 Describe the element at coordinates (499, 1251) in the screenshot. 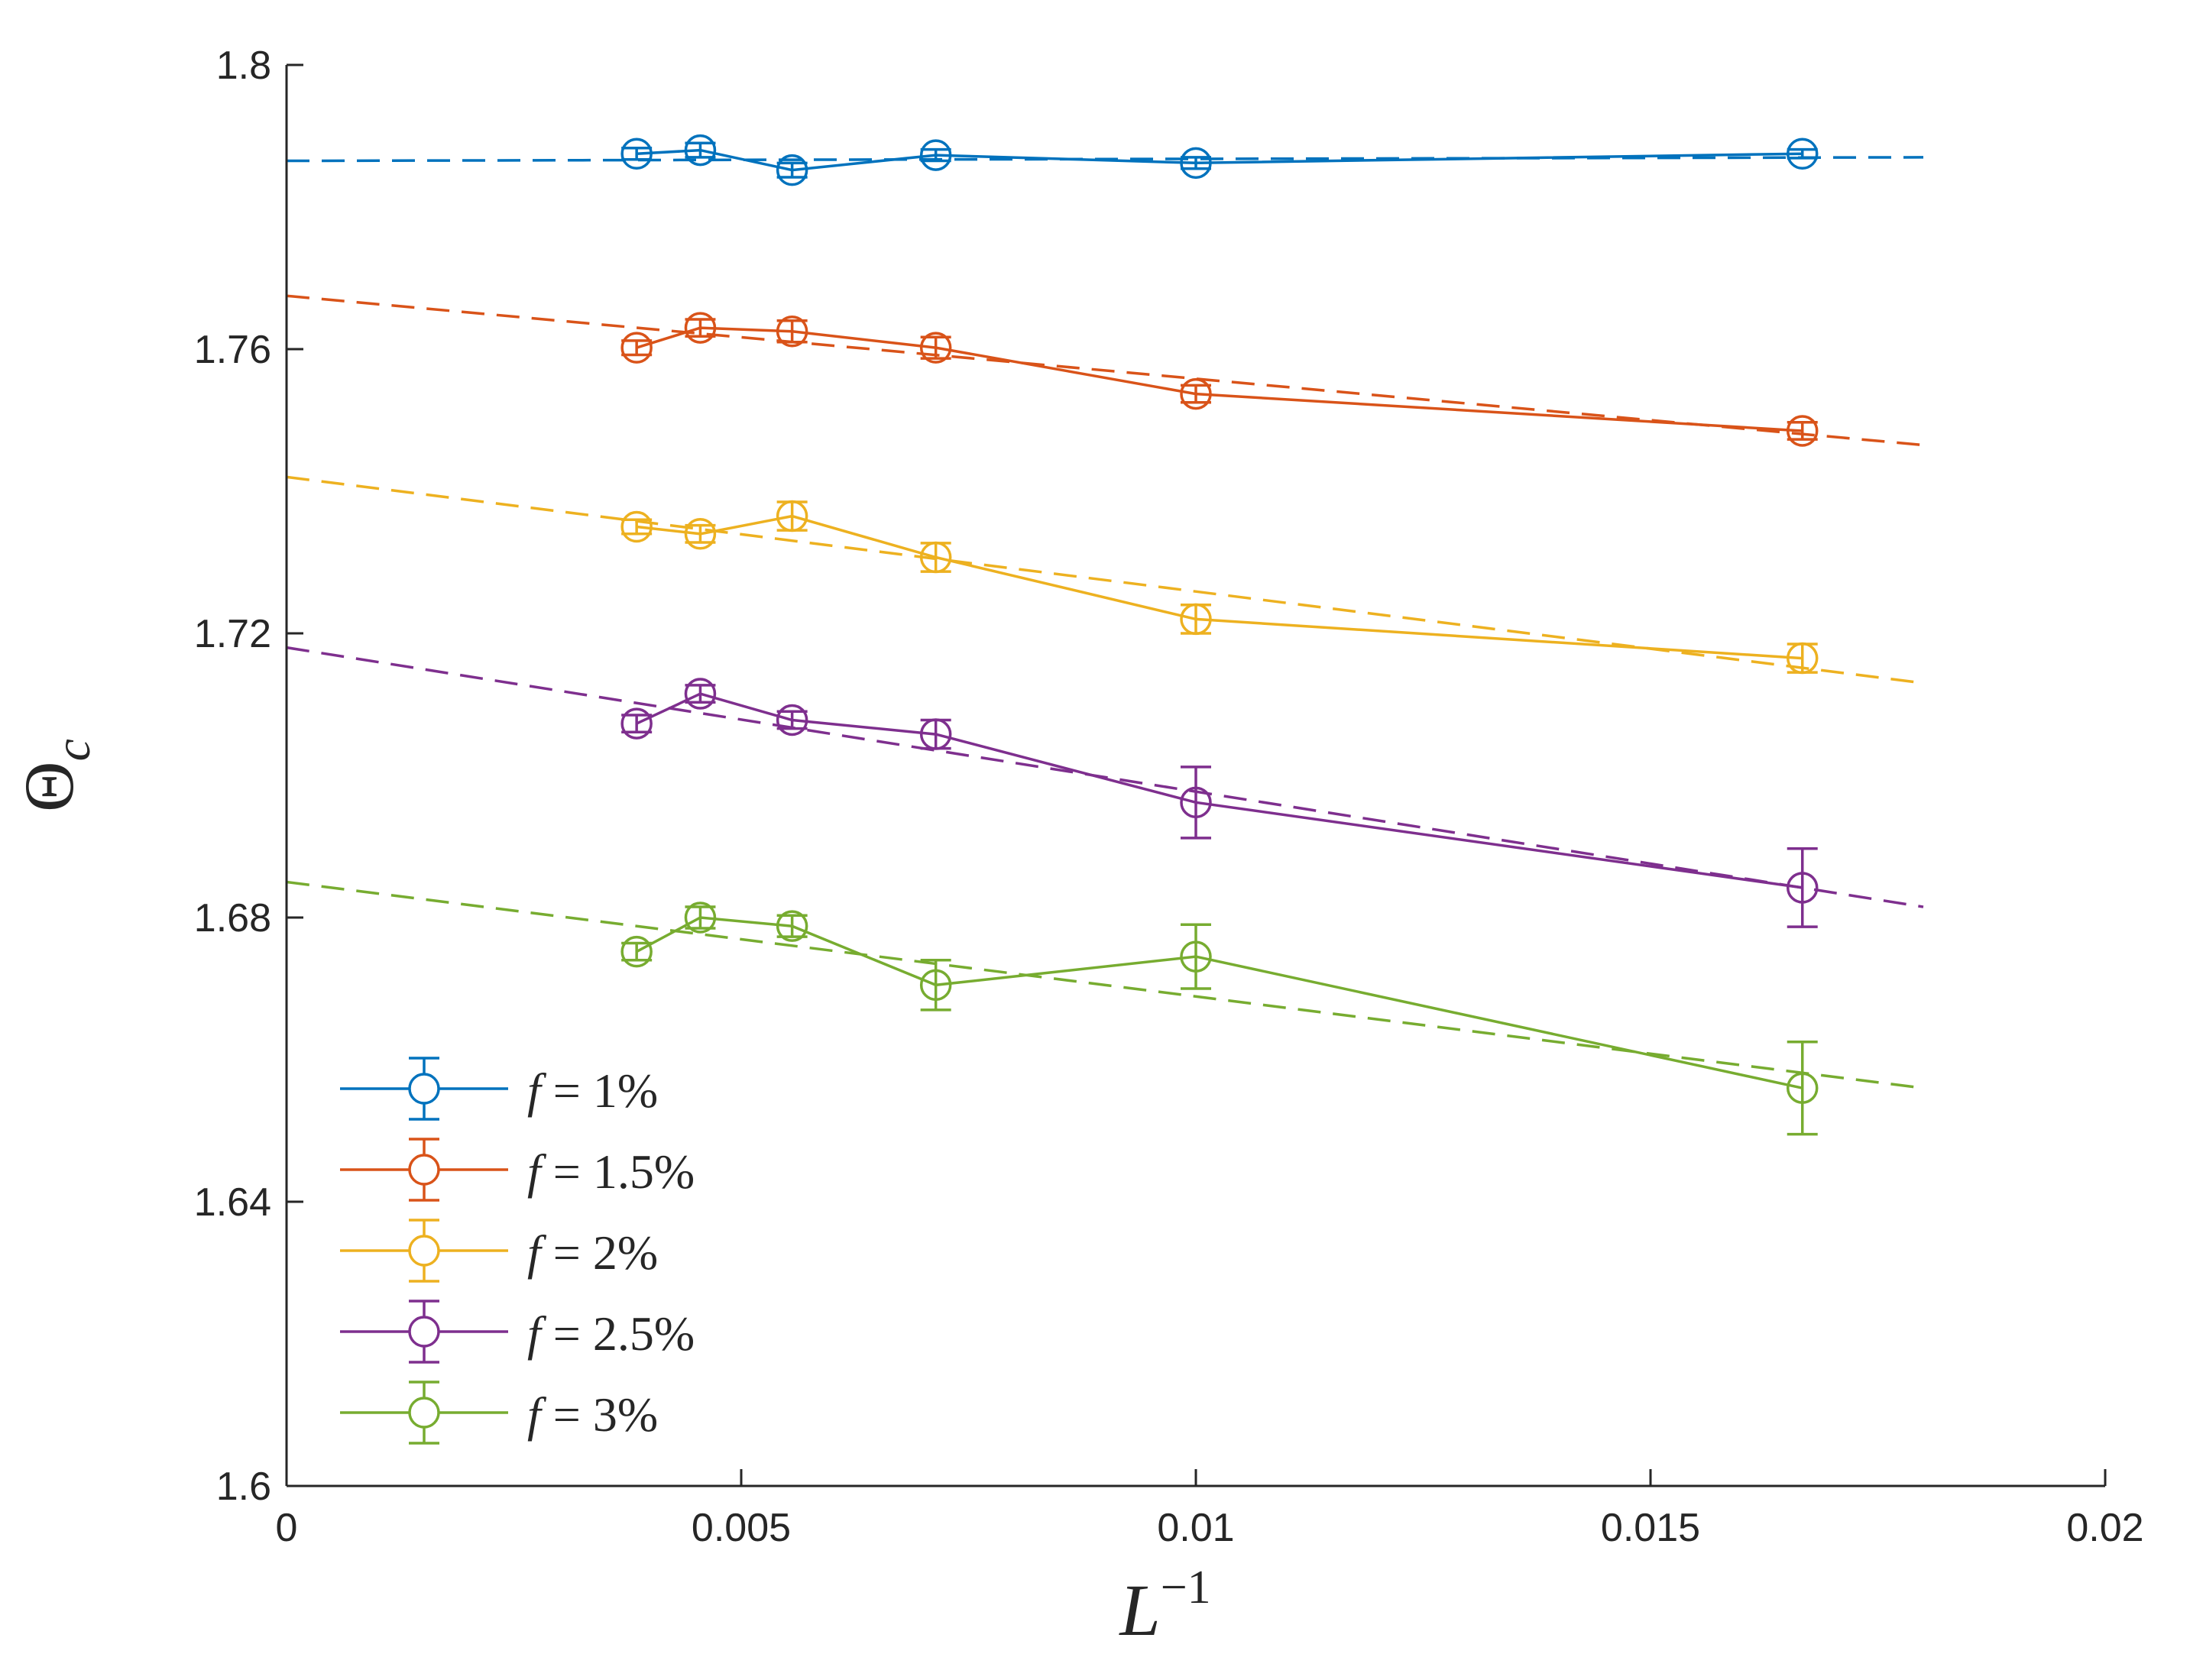

I see `legend-entry-series-3: f = 2%` at that location.